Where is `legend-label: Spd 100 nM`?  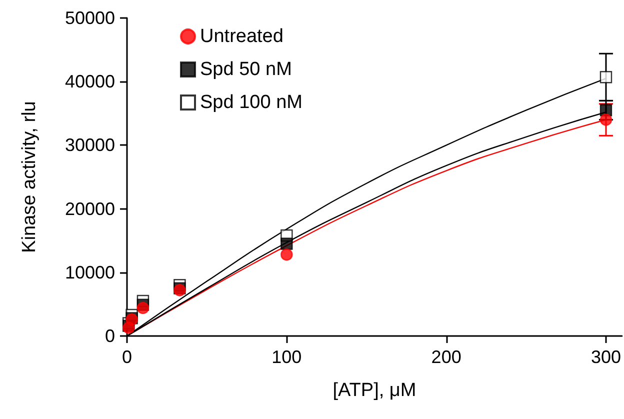
legend-label: Spd 100 nM is located at coordinates (251, 102).